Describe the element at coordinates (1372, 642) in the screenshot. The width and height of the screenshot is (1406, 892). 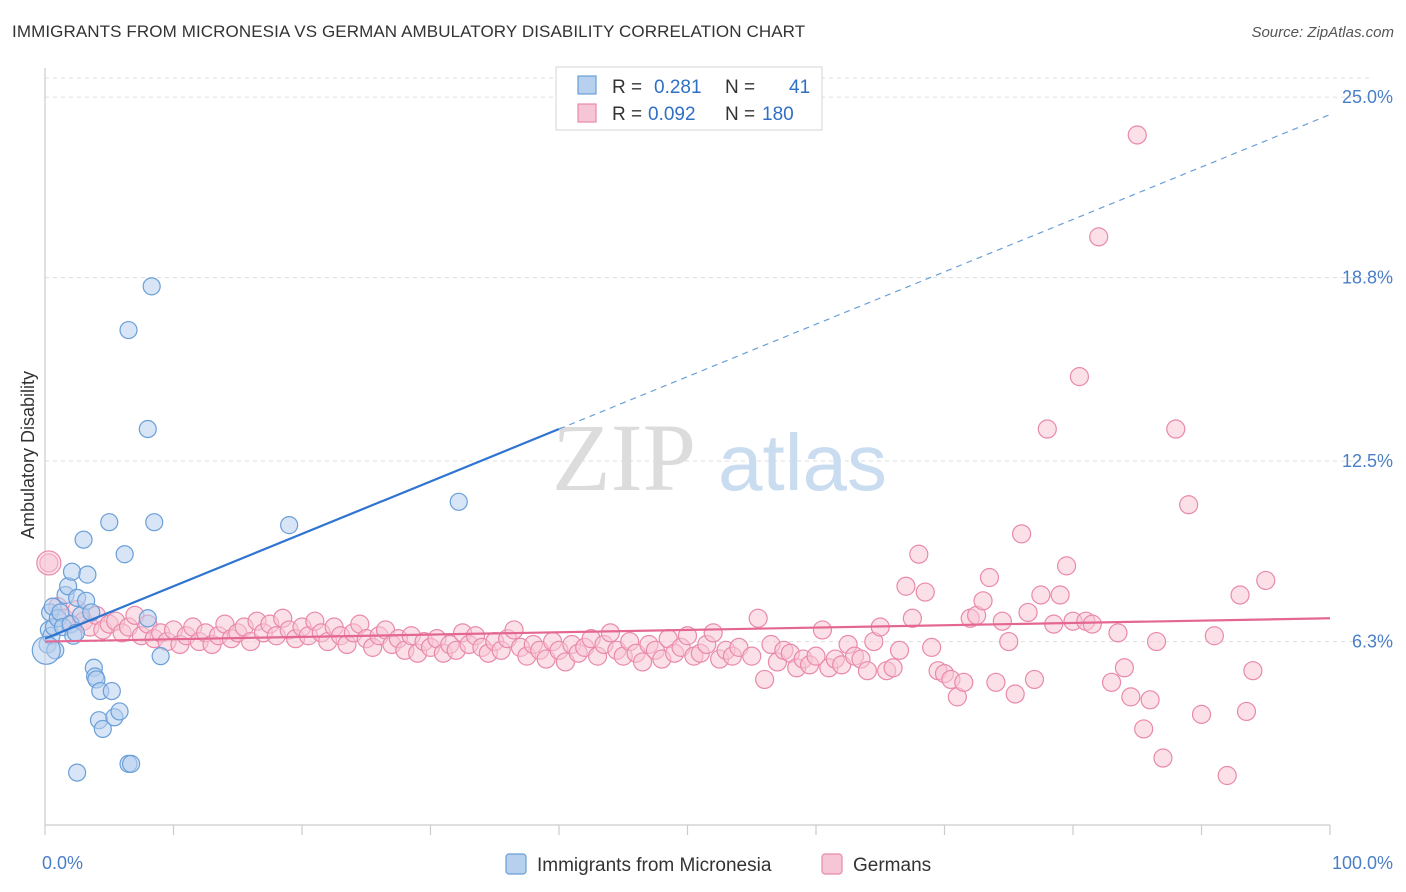
I see `y-tick-label-0: 6.3%` at that location.